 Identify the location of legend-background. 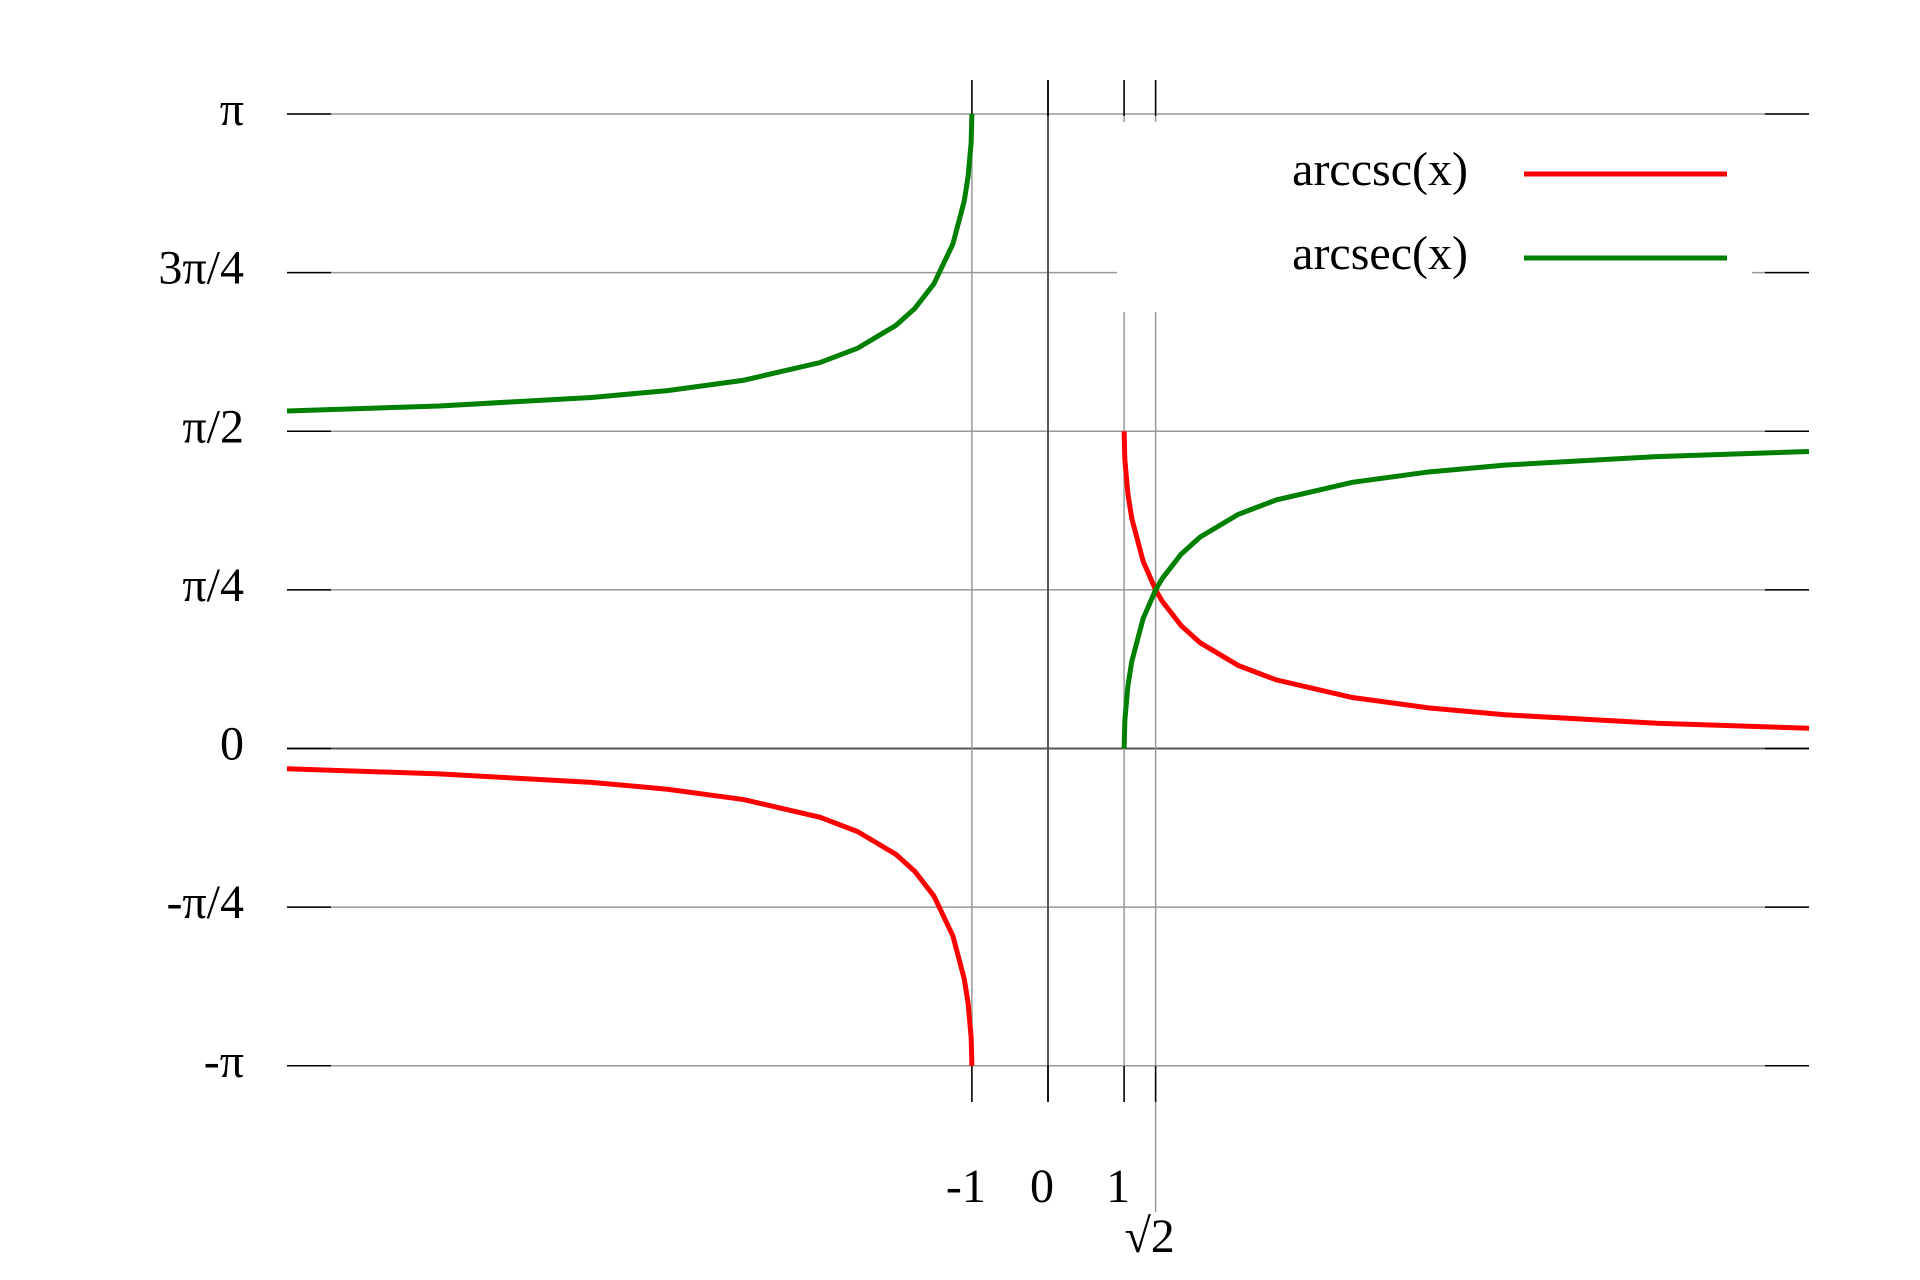
(1434, 217).